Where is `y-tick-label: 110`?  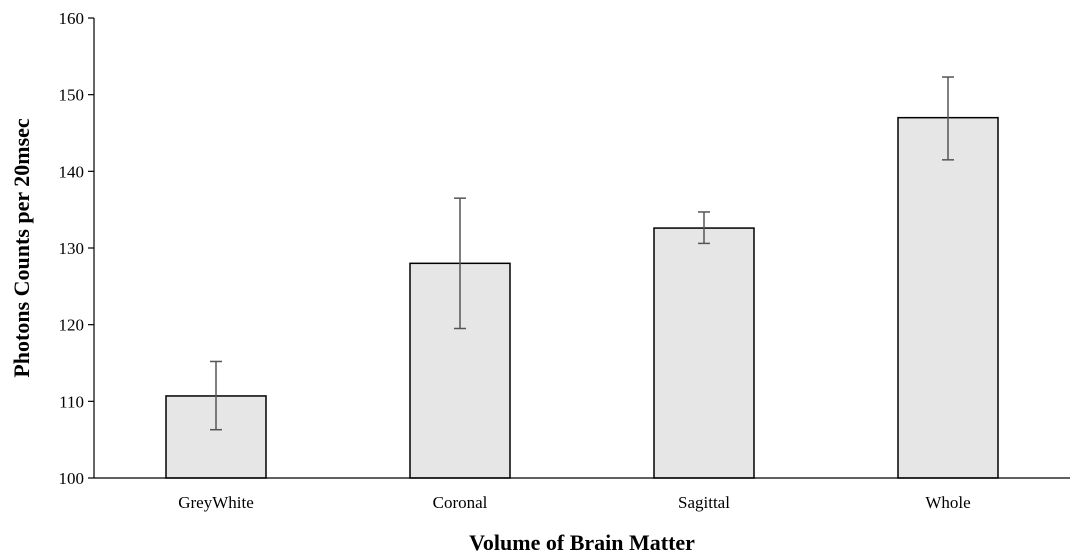 y-tick-label: 110 is located at coordinates (71, 401).